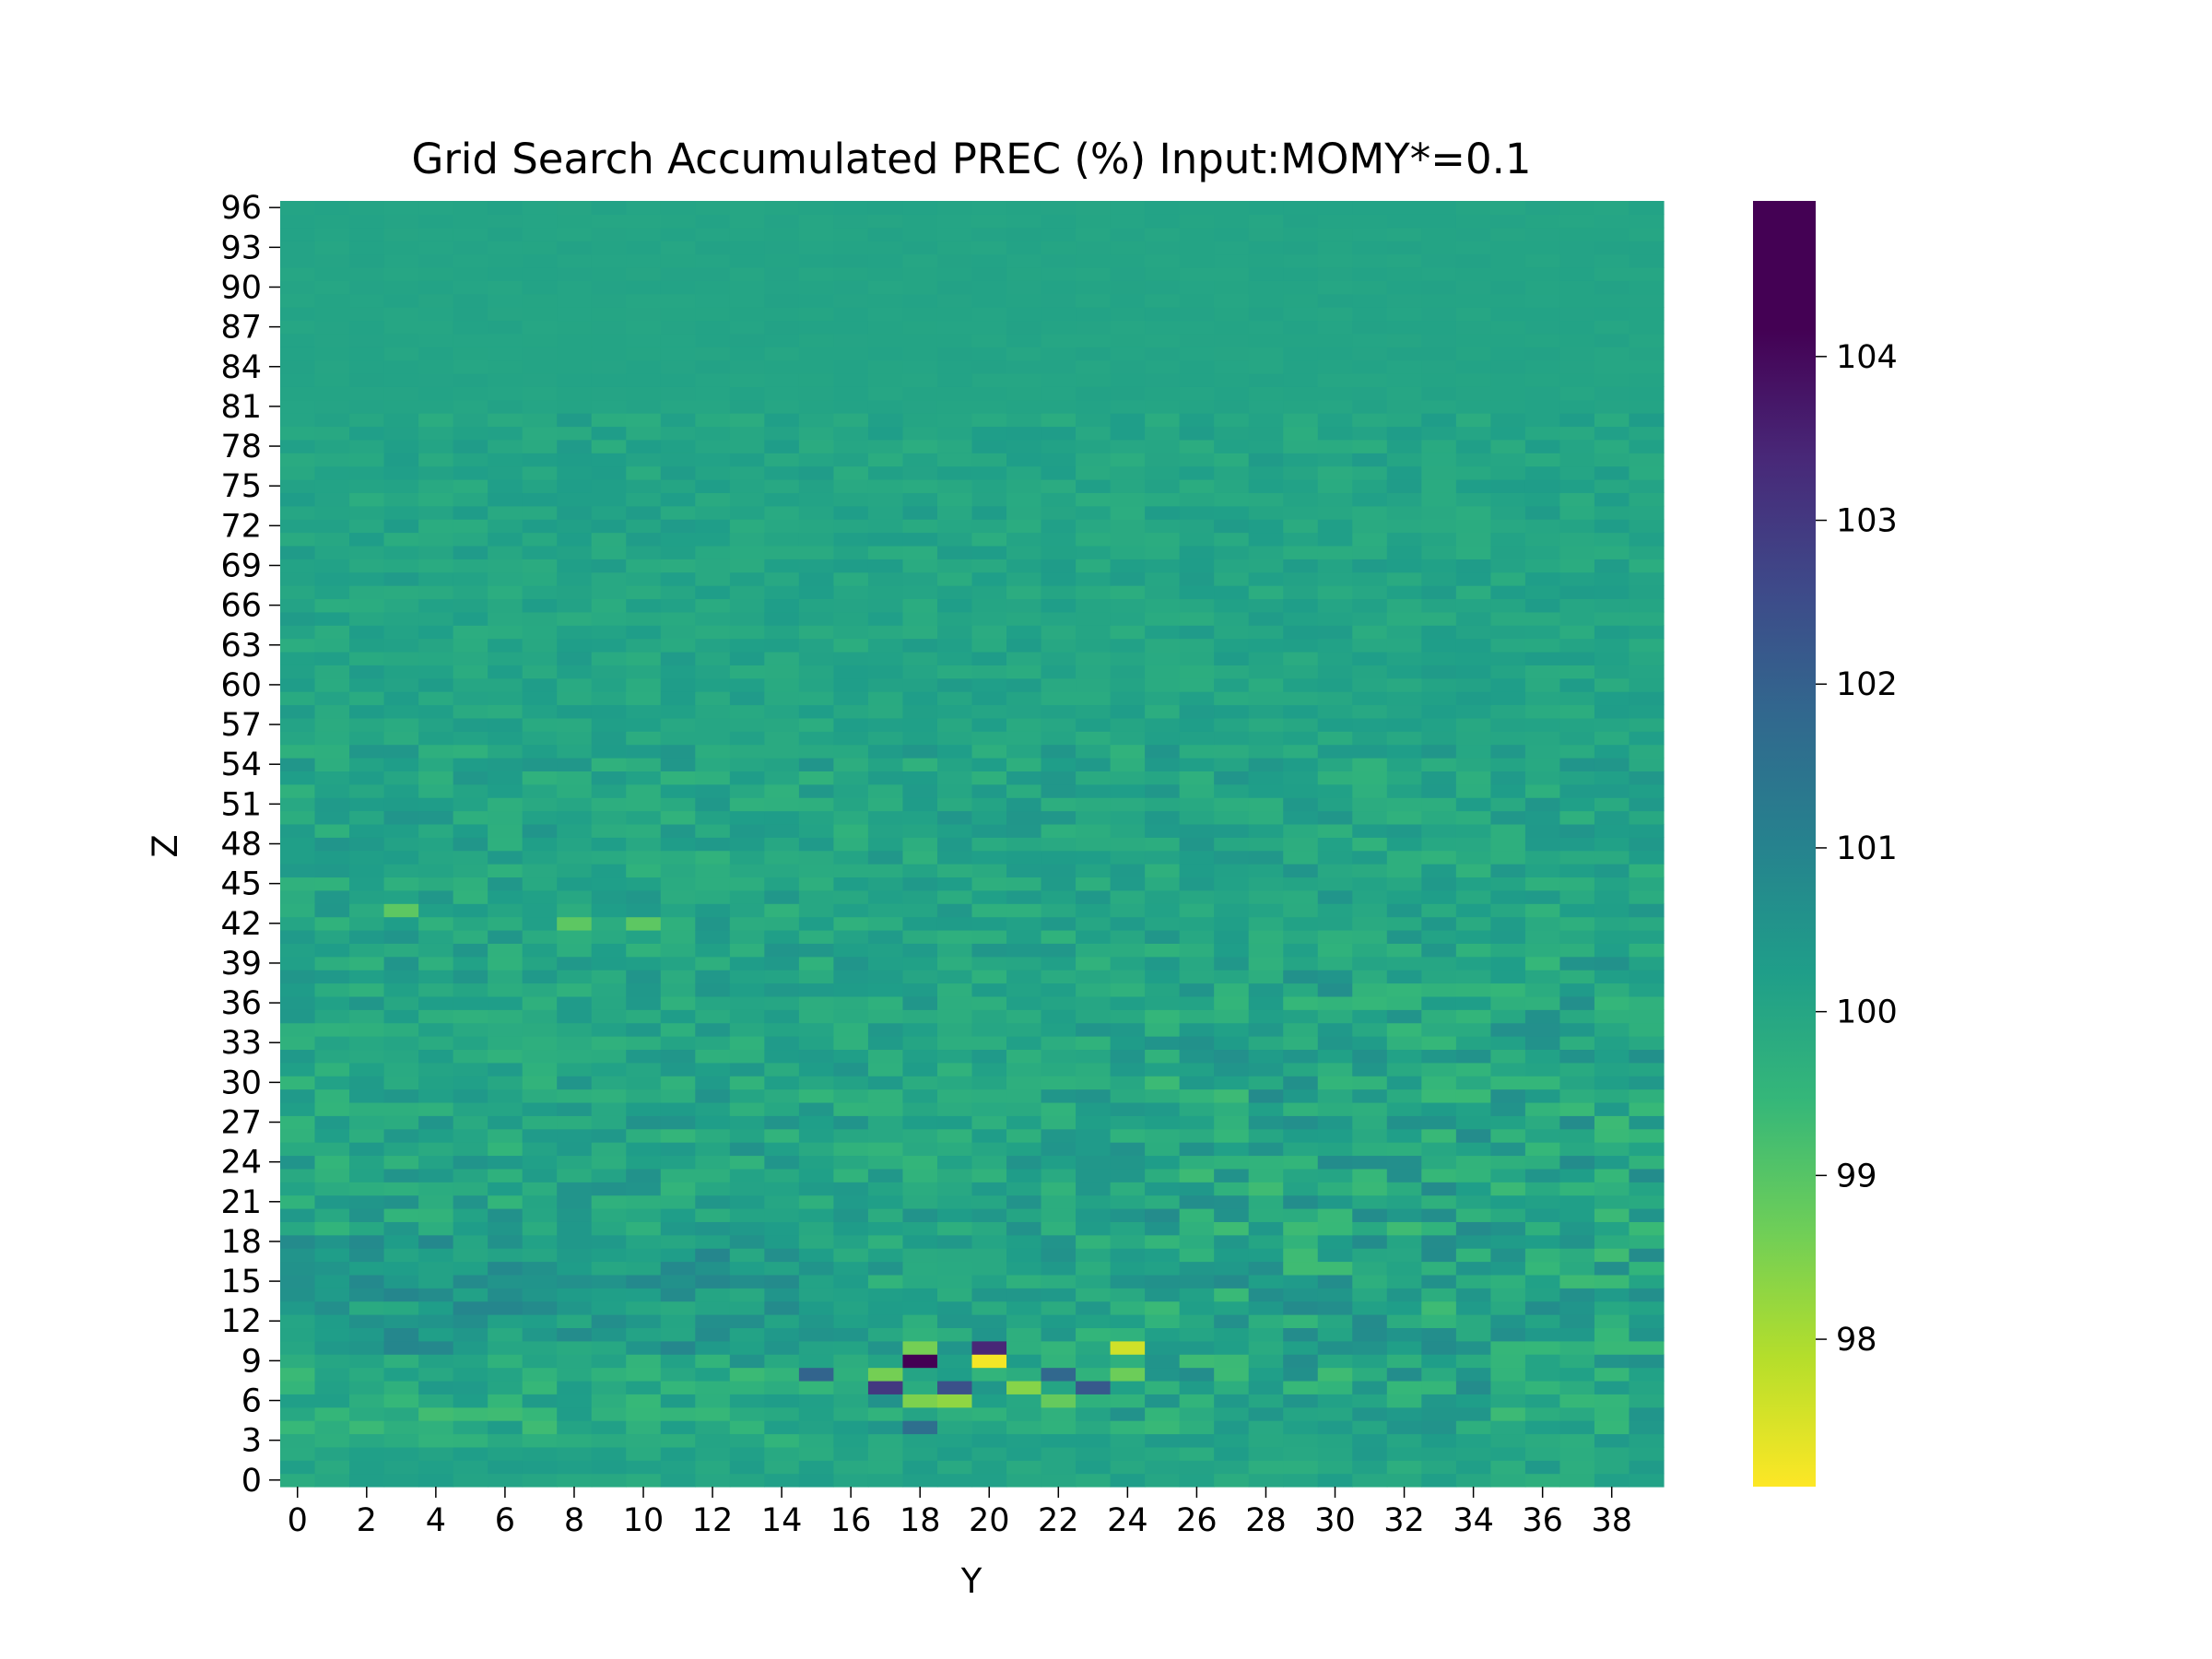 The width and height of the screenshot is (2212, 1659). I want to click on y-tick-label: 66, so click(241, 606).